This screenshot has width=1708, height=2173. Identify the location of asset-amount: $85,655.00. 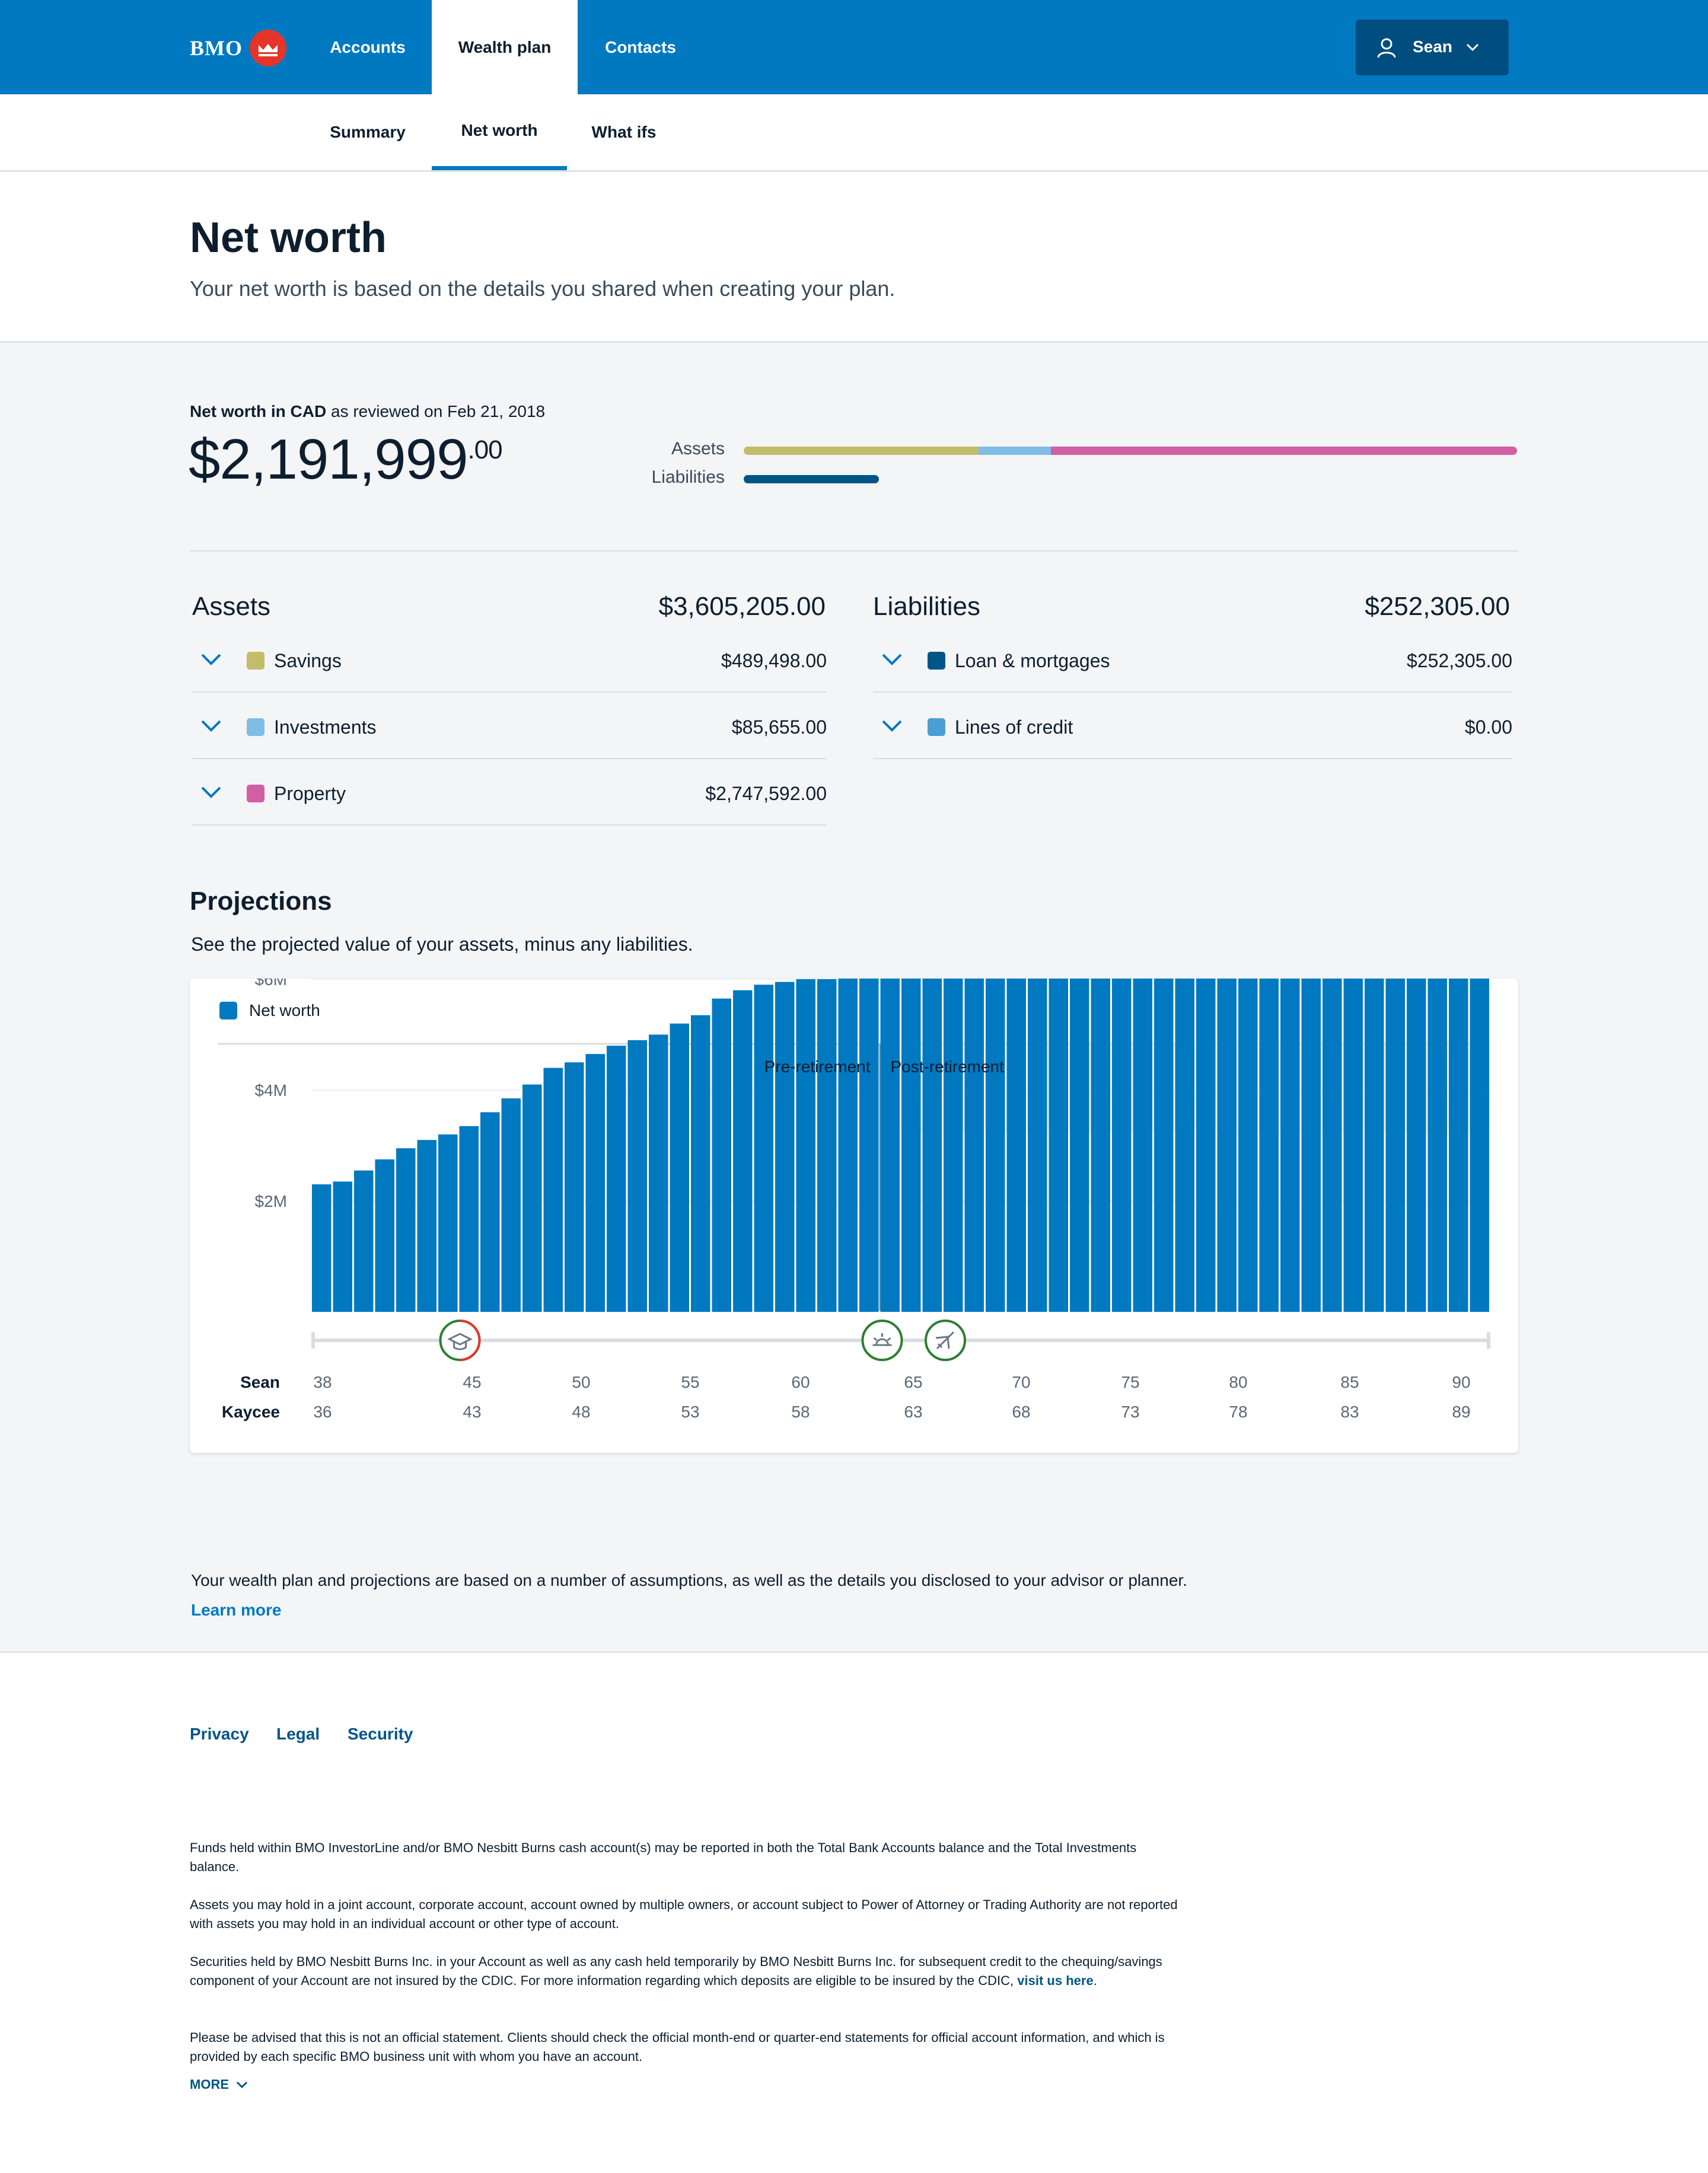
(779, 727).